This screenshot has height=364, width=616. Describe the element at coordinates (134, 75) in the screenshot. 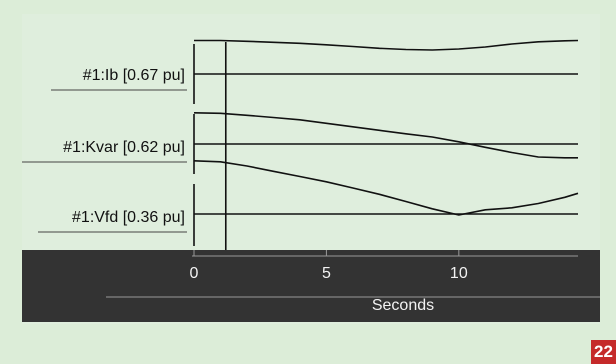

I see `series-label-ib: #1:Ib [0.67 pu]` at that location.